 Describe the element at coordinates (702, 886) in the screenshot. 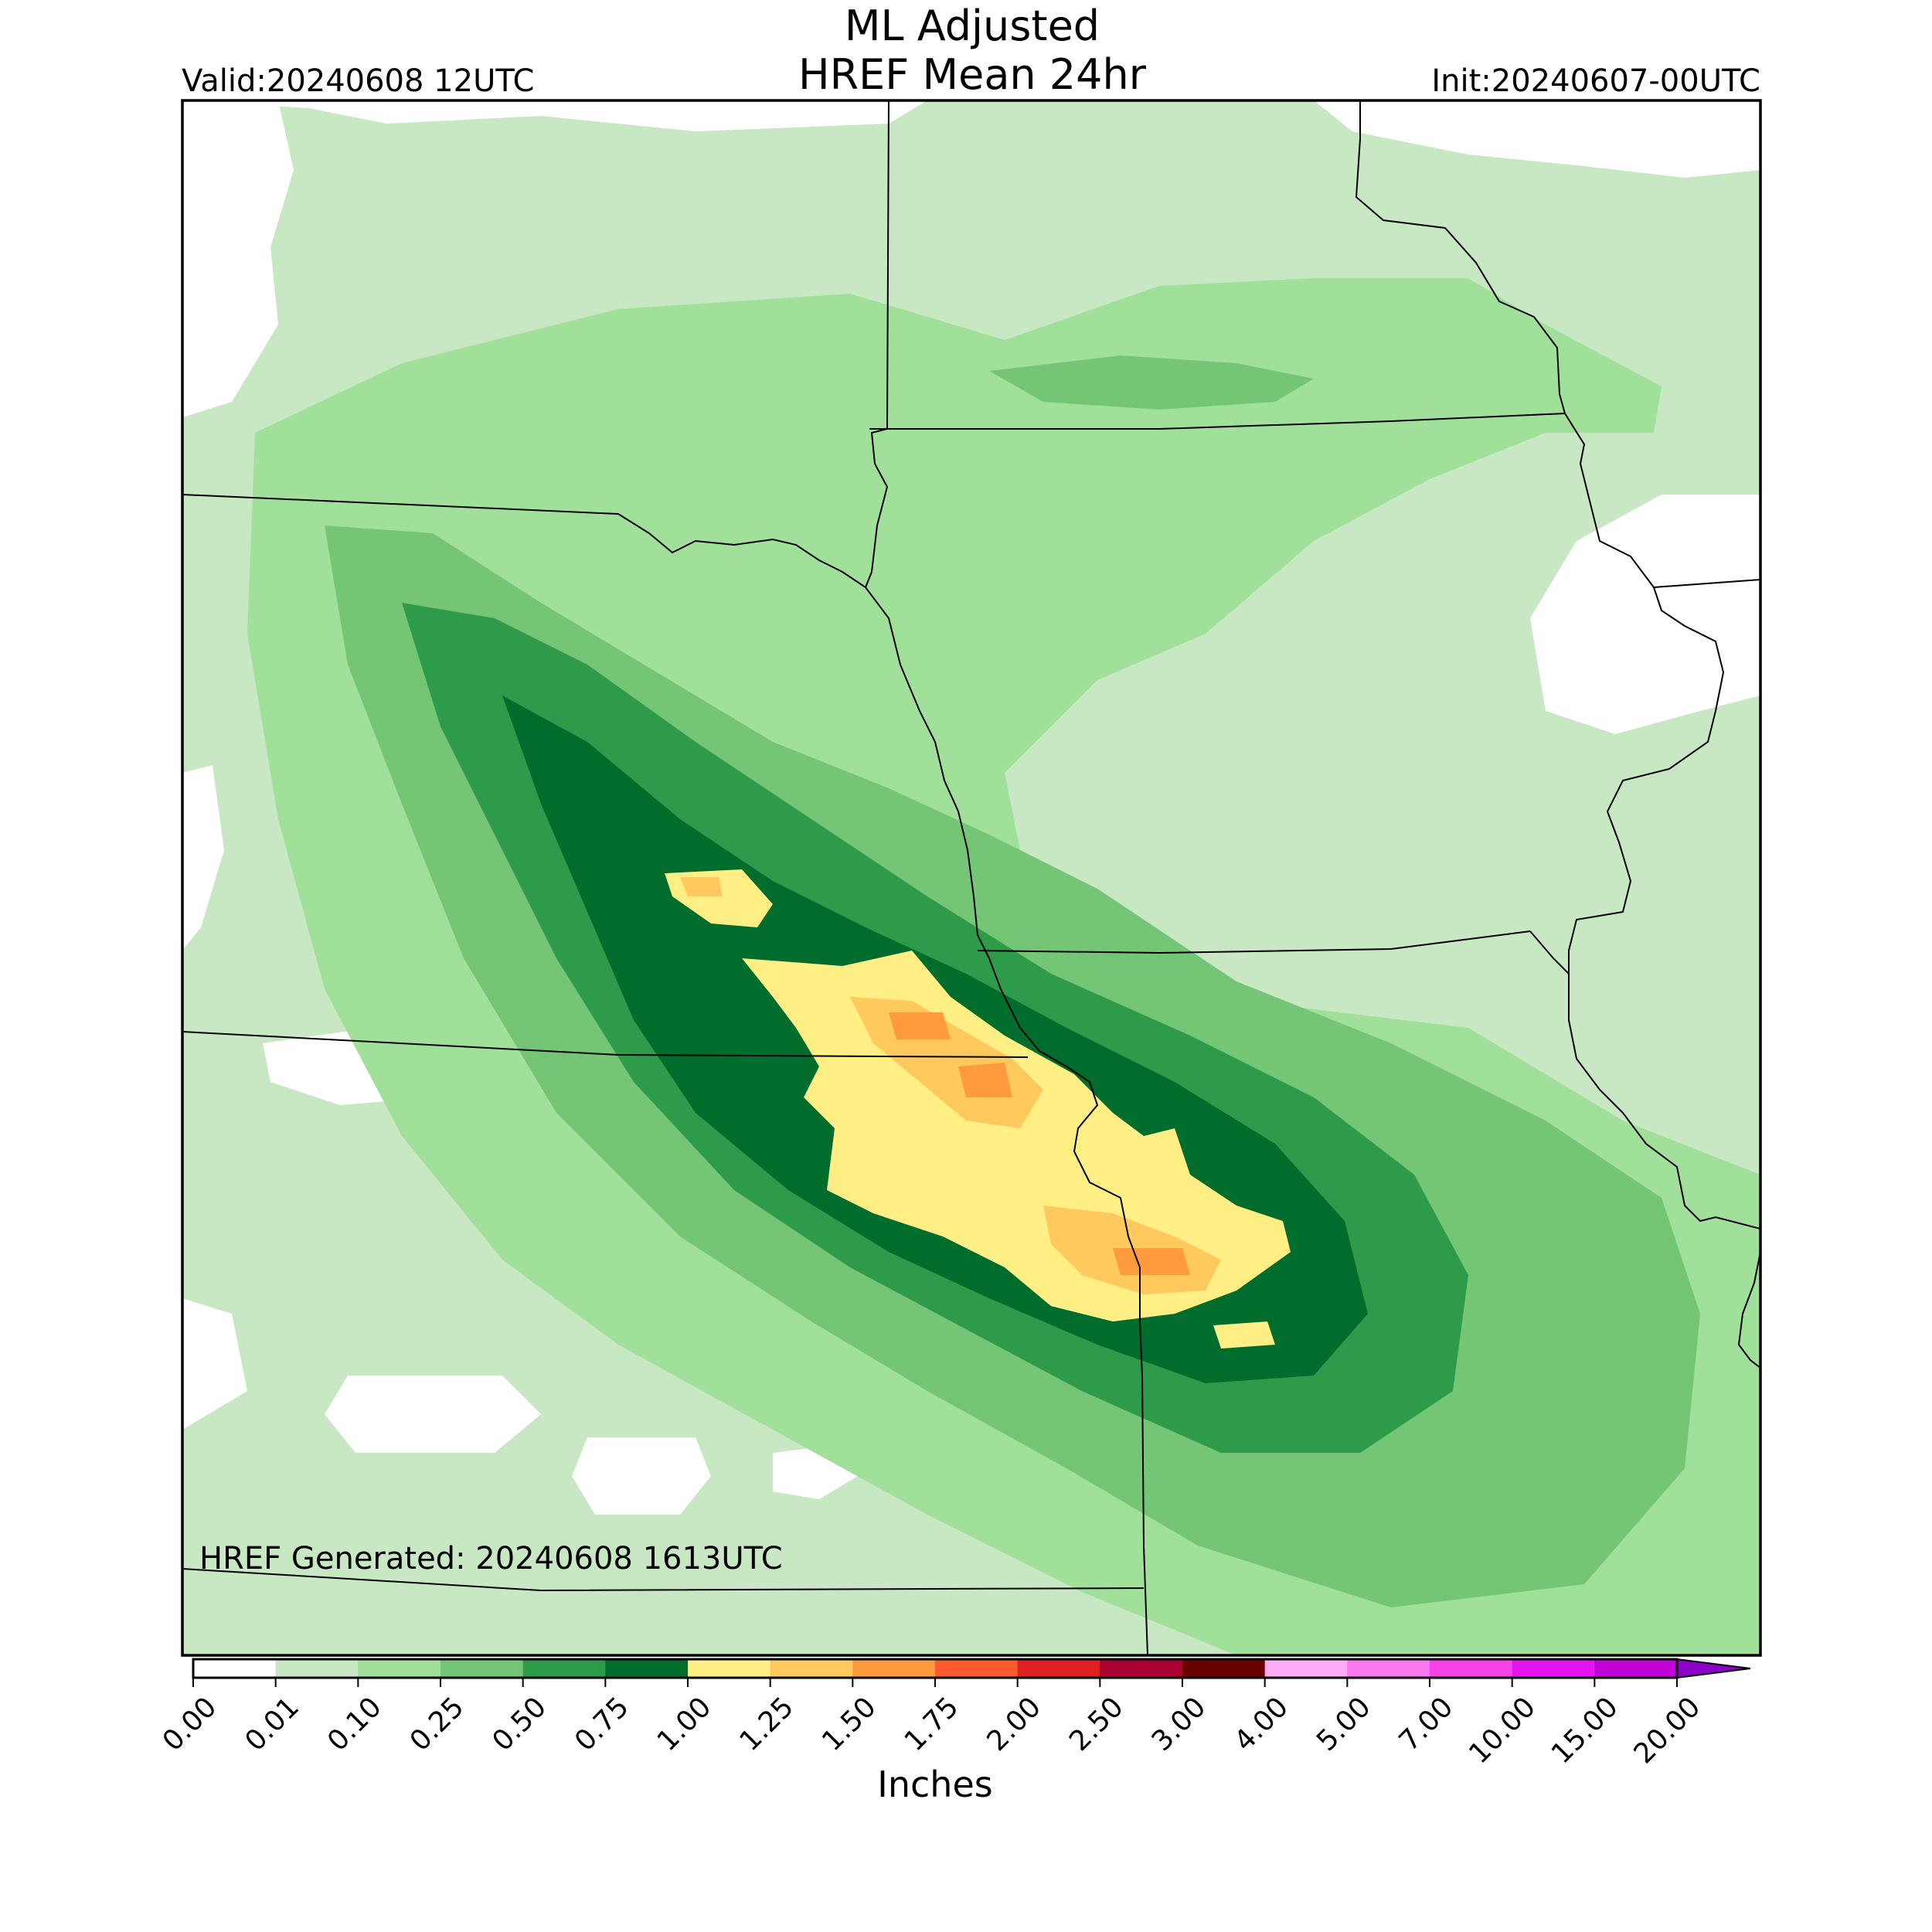

I see `precip-1p25-spot` at that location.